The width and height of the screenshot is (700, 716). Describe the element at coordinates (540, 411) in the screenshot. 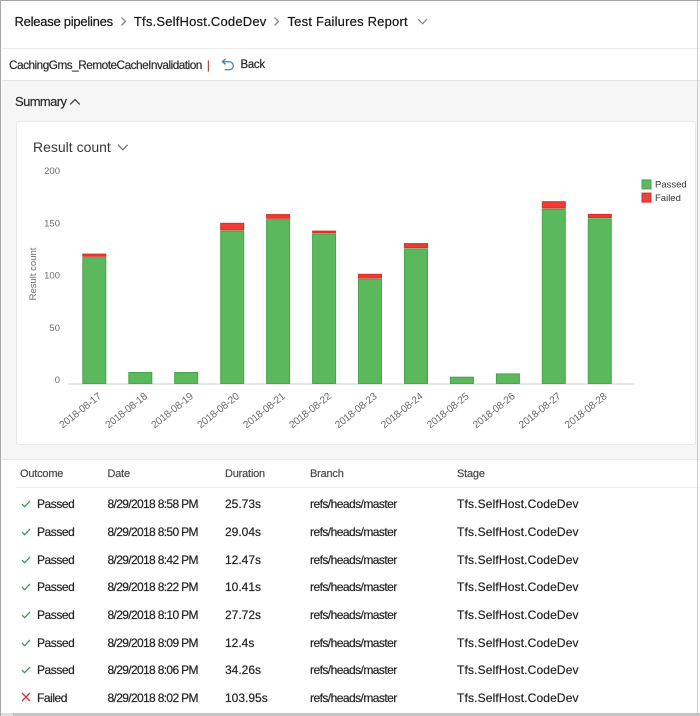

I see `svg-text: 2018-08-27` at that location.